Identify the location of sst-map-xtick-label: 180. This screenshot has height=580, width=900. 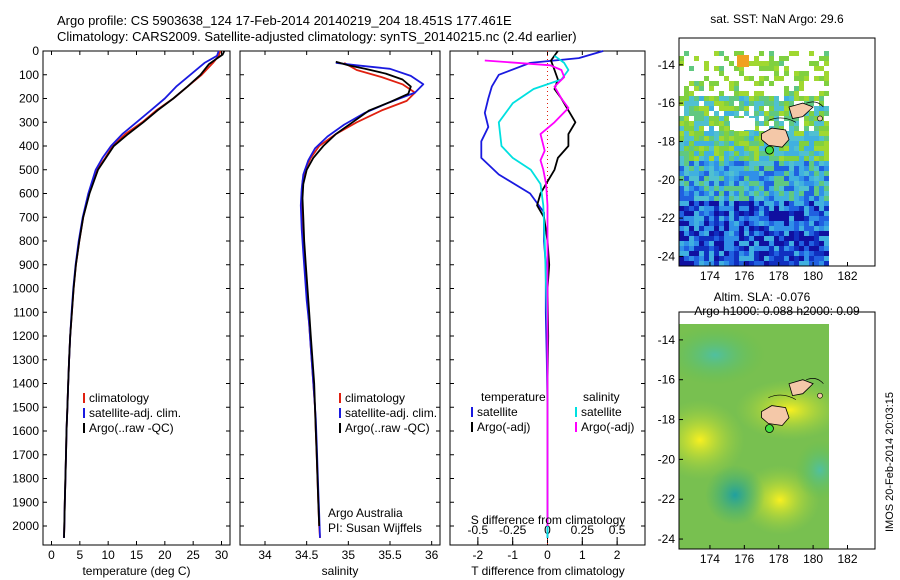
(813, 276).